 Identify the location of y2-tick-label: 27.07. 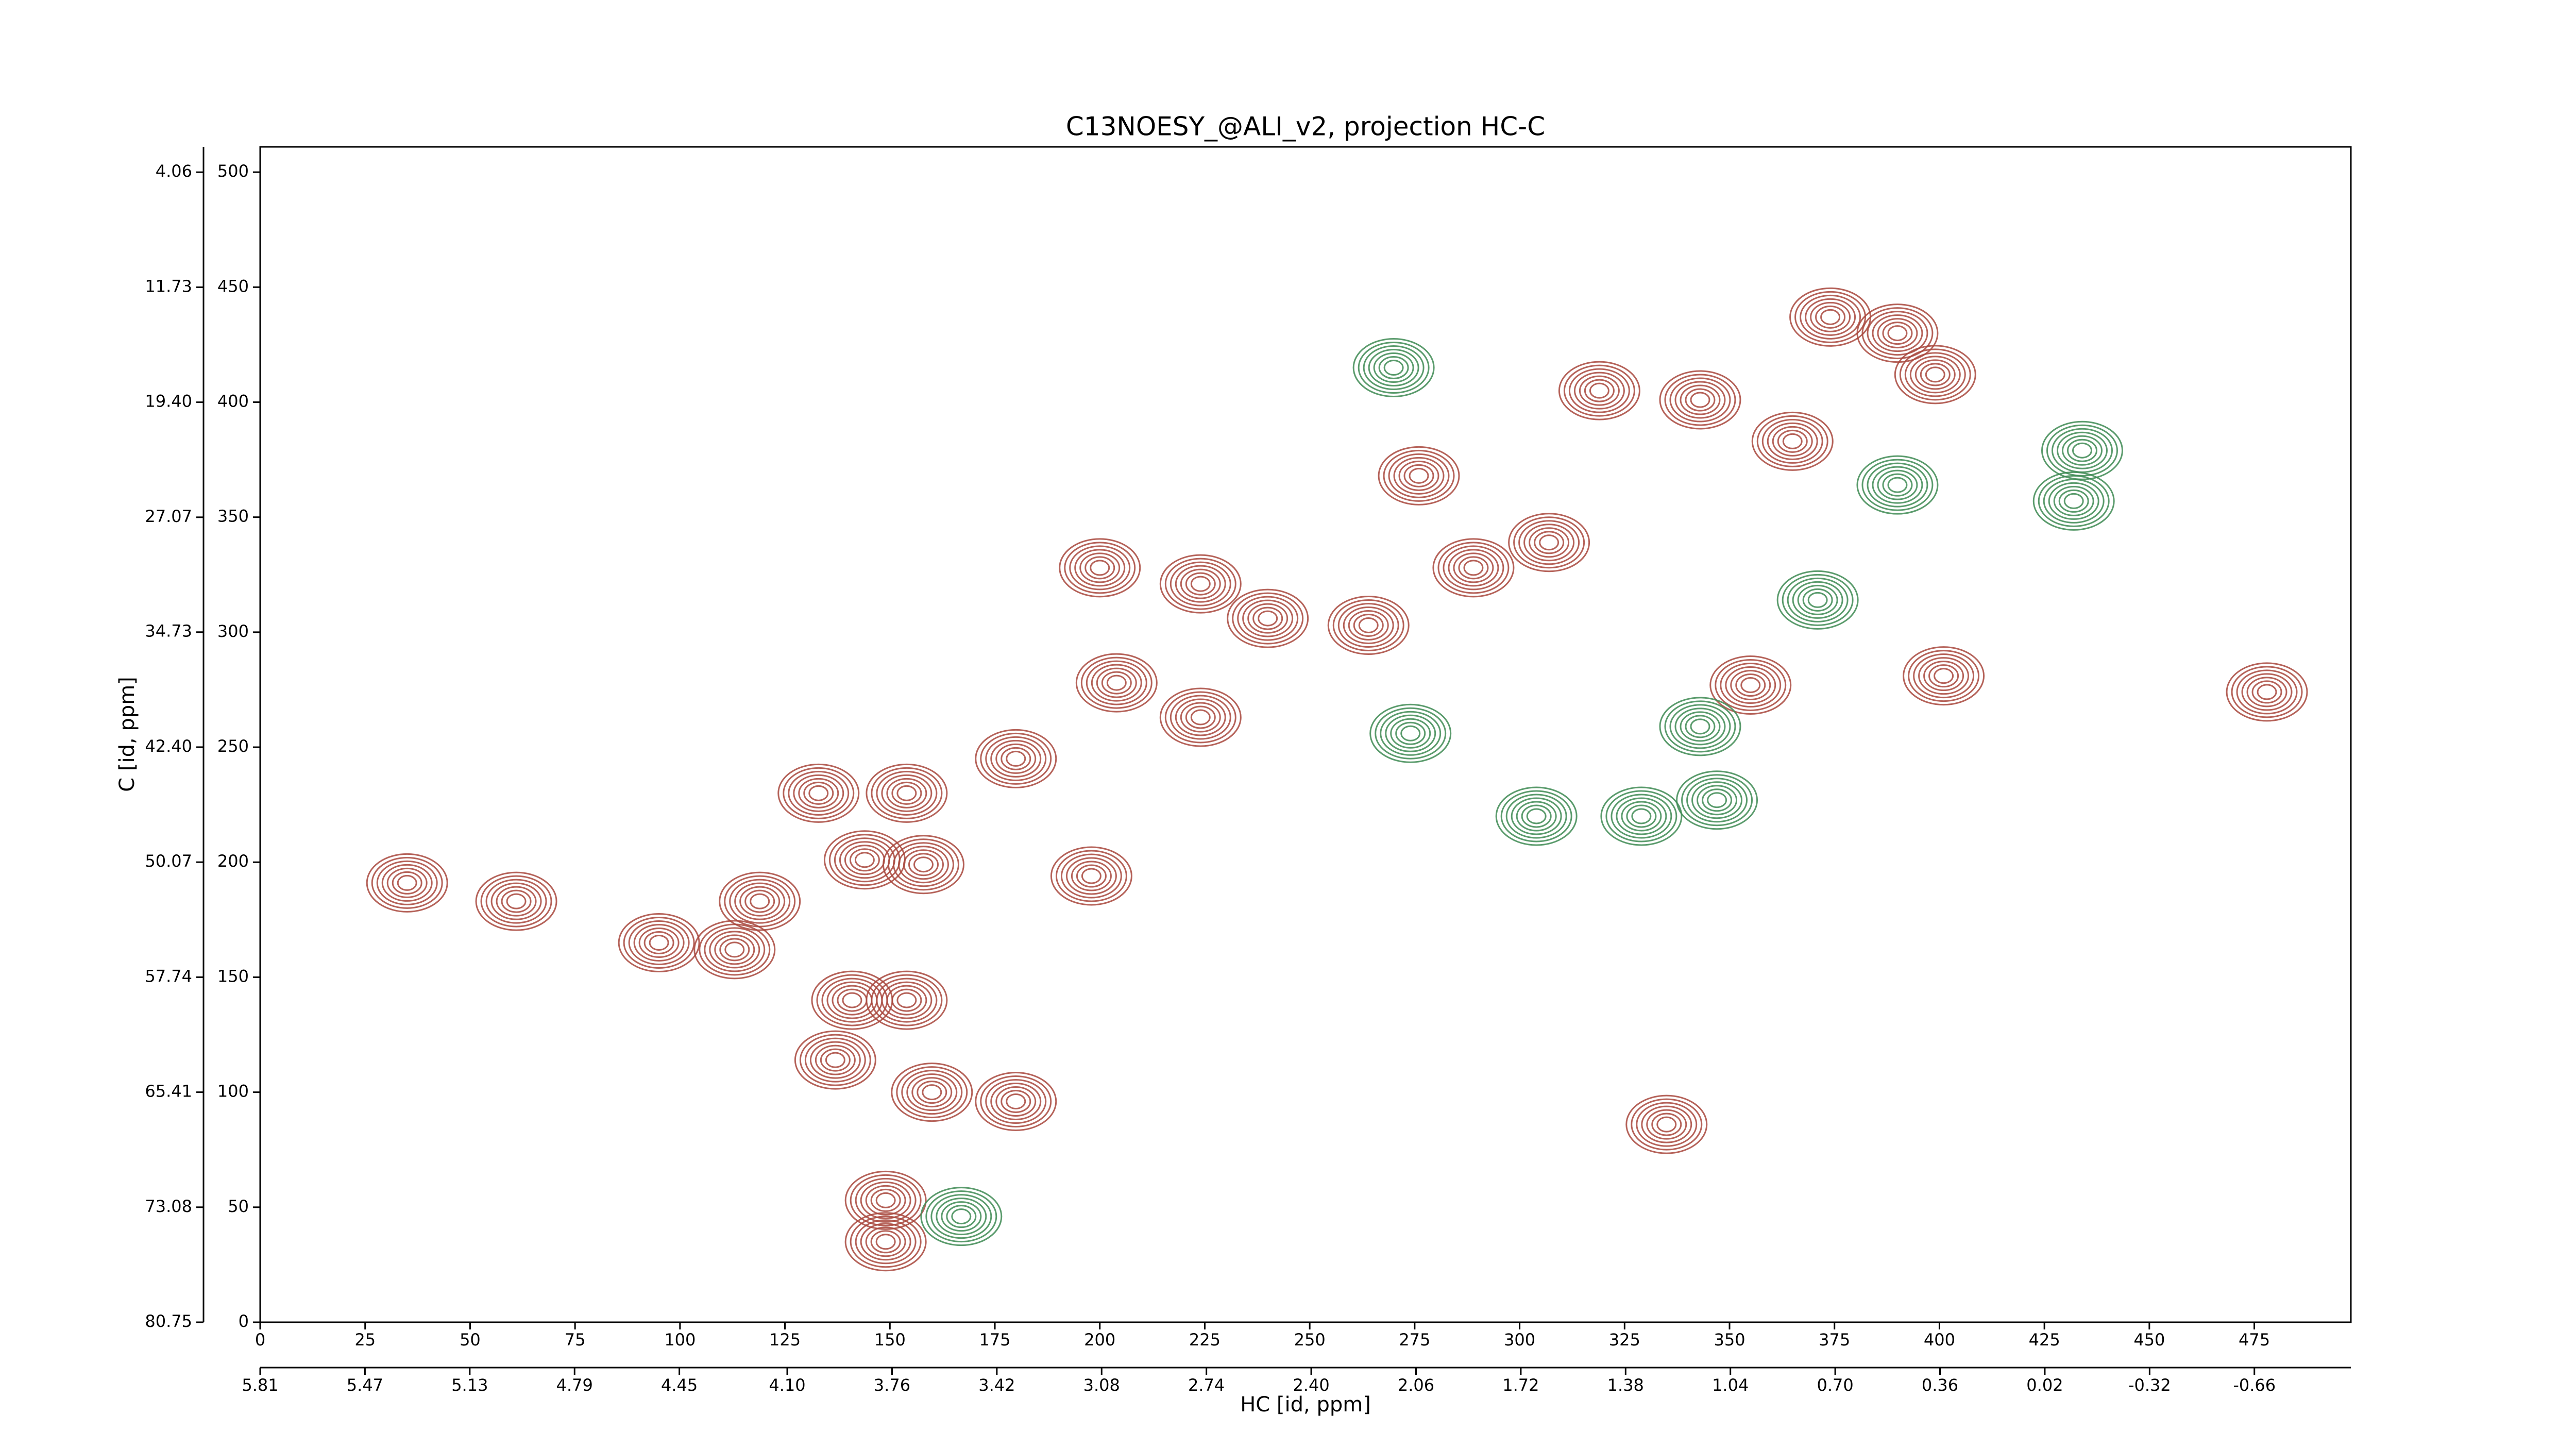
(168, 516).